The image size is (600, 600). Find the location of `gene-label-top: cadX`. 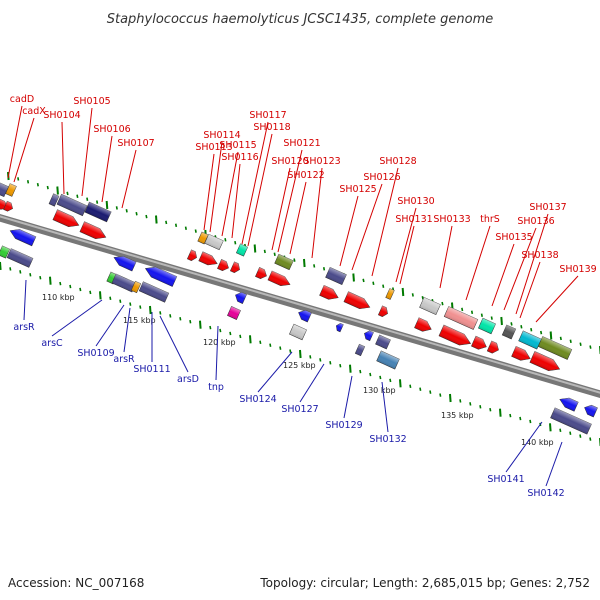

gene-label-top: cadX is located at coordinates (34, 111).